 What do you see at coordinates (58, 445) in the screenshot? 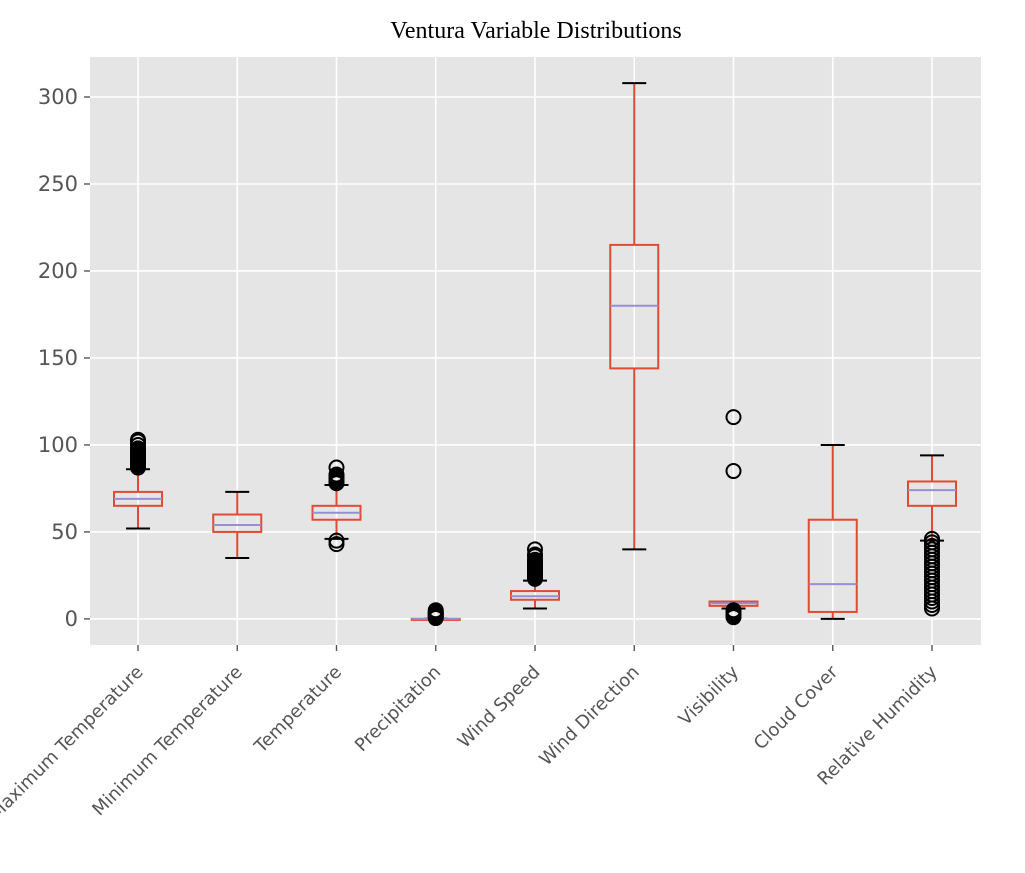
I see `y-tick-label: 100` at bounding box center [58, 445].